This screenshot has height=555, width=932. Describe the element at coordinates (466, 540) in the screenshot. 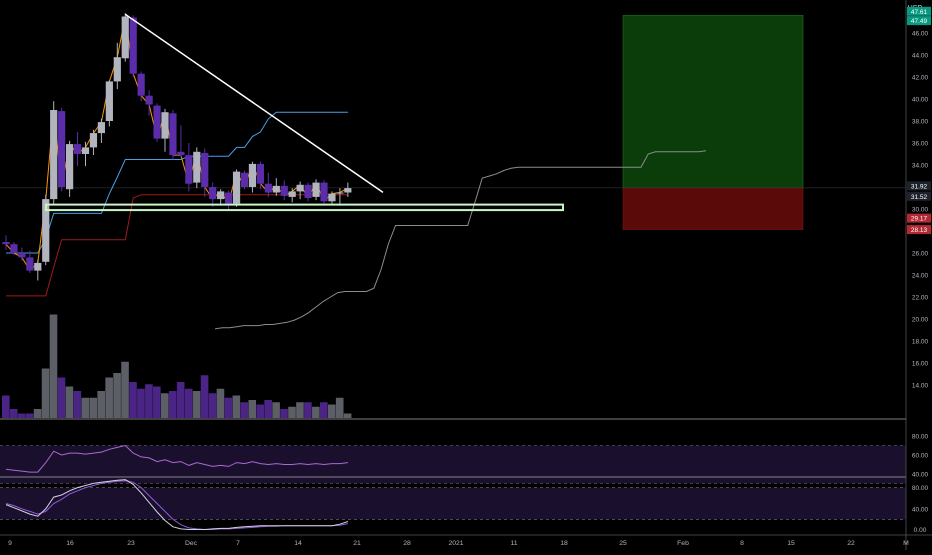

I see `time-axis: 9 16 23 Dec 7 14 21 28 2021 11 18 25 Feb 8 15 22 M` at that location.